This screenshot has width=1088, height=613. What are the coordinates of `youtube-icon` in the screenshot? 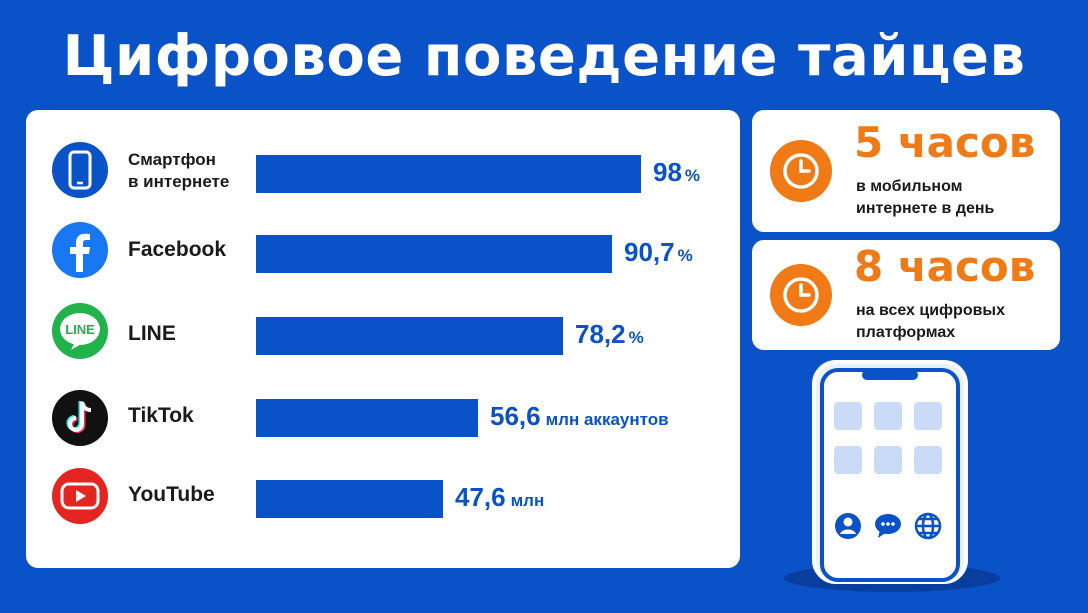 It's located at (80, 496).